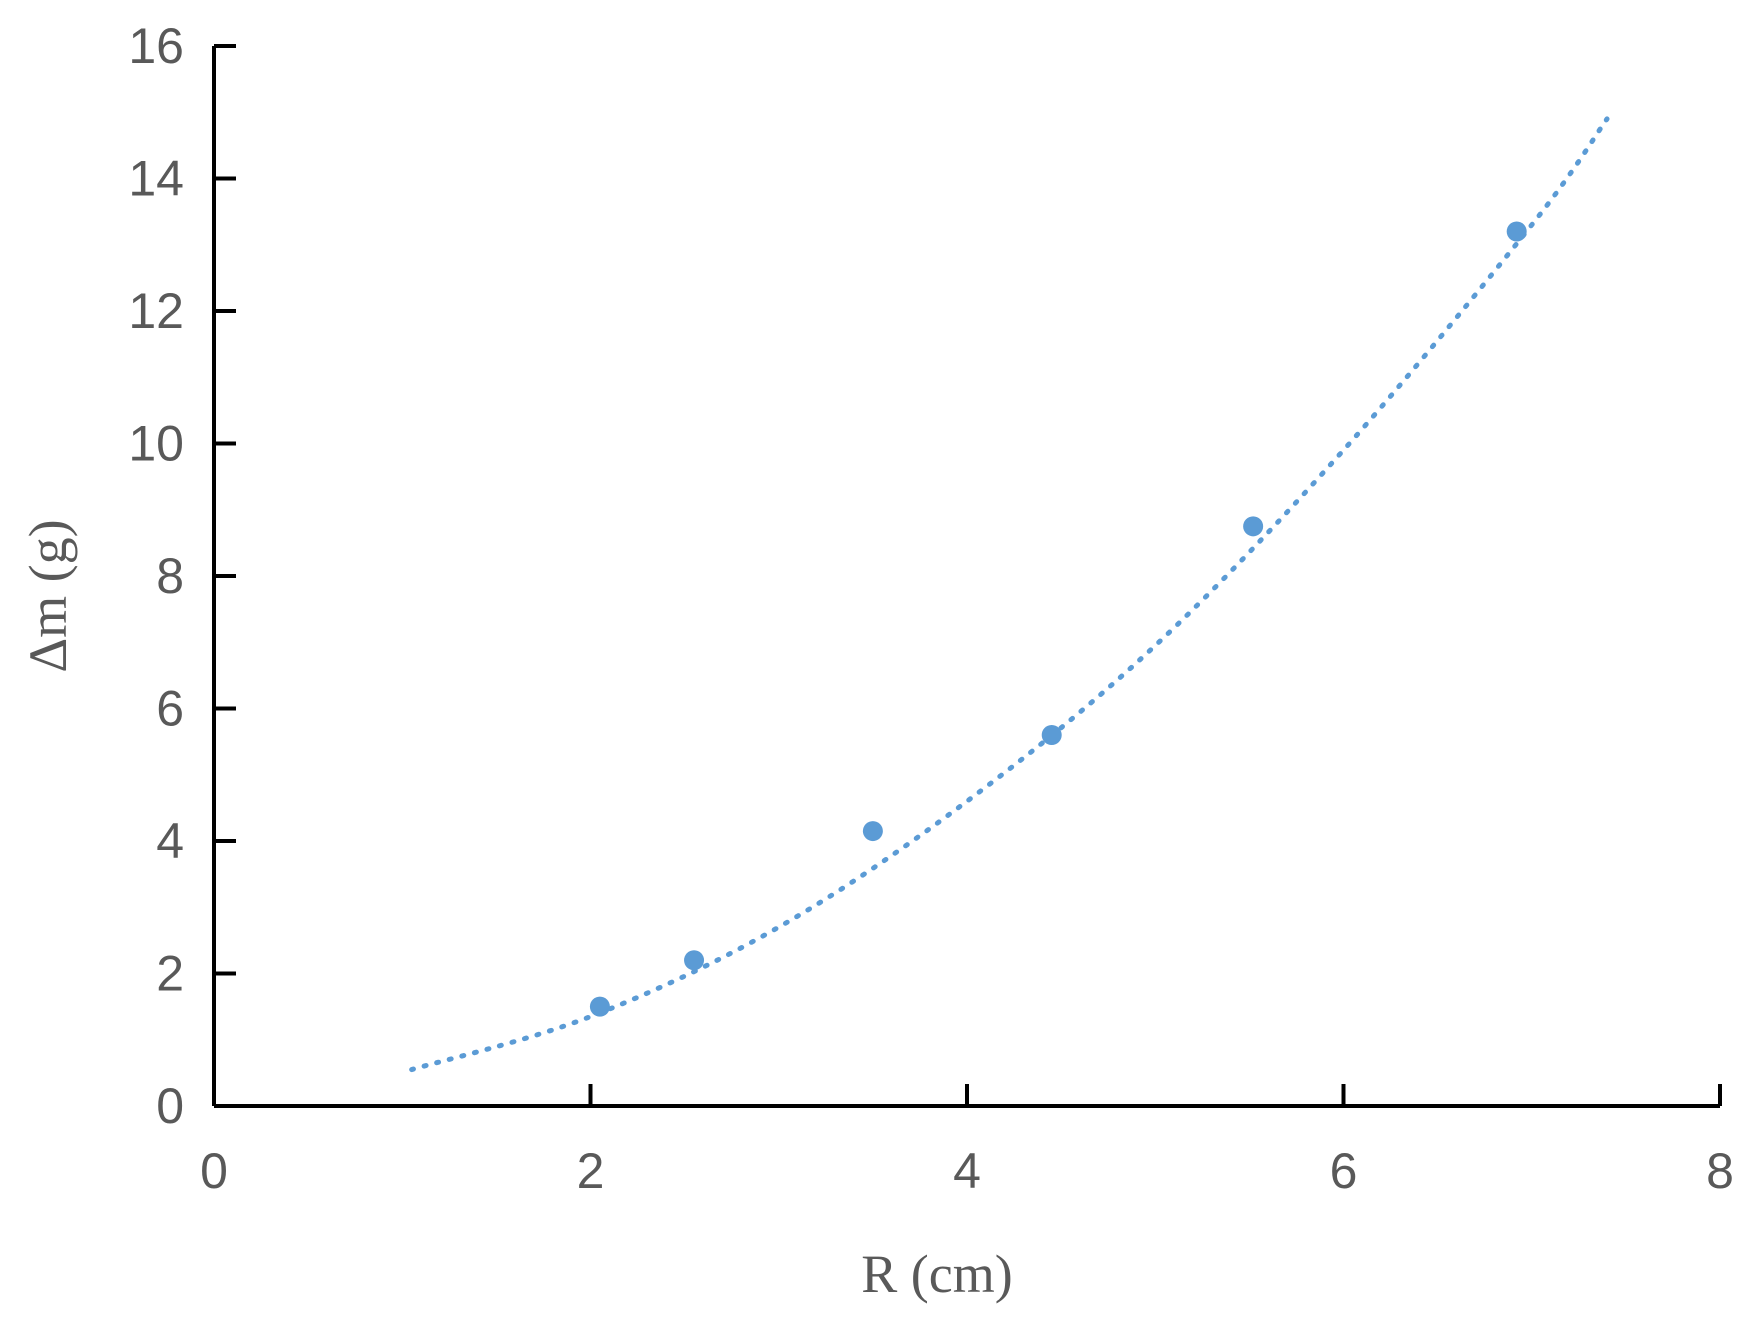  Describe the element at coordinates (214, 1171) in the screenshot. I see `x-tick-label: 0` at that location.